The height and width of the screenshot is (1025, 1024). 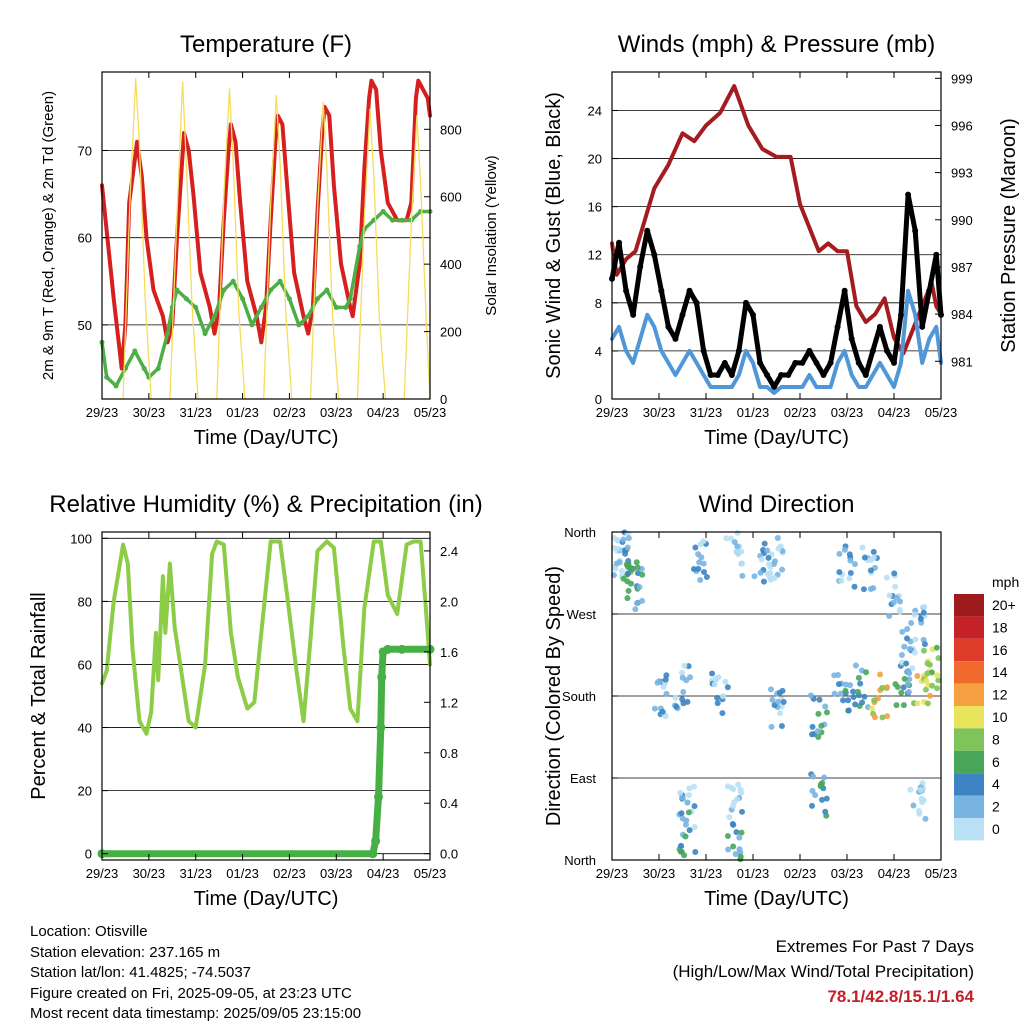 What do you see at coordinates (996, 829) in the screenshot?
I see `legend-label: 0` at bounding box center [996, 829].